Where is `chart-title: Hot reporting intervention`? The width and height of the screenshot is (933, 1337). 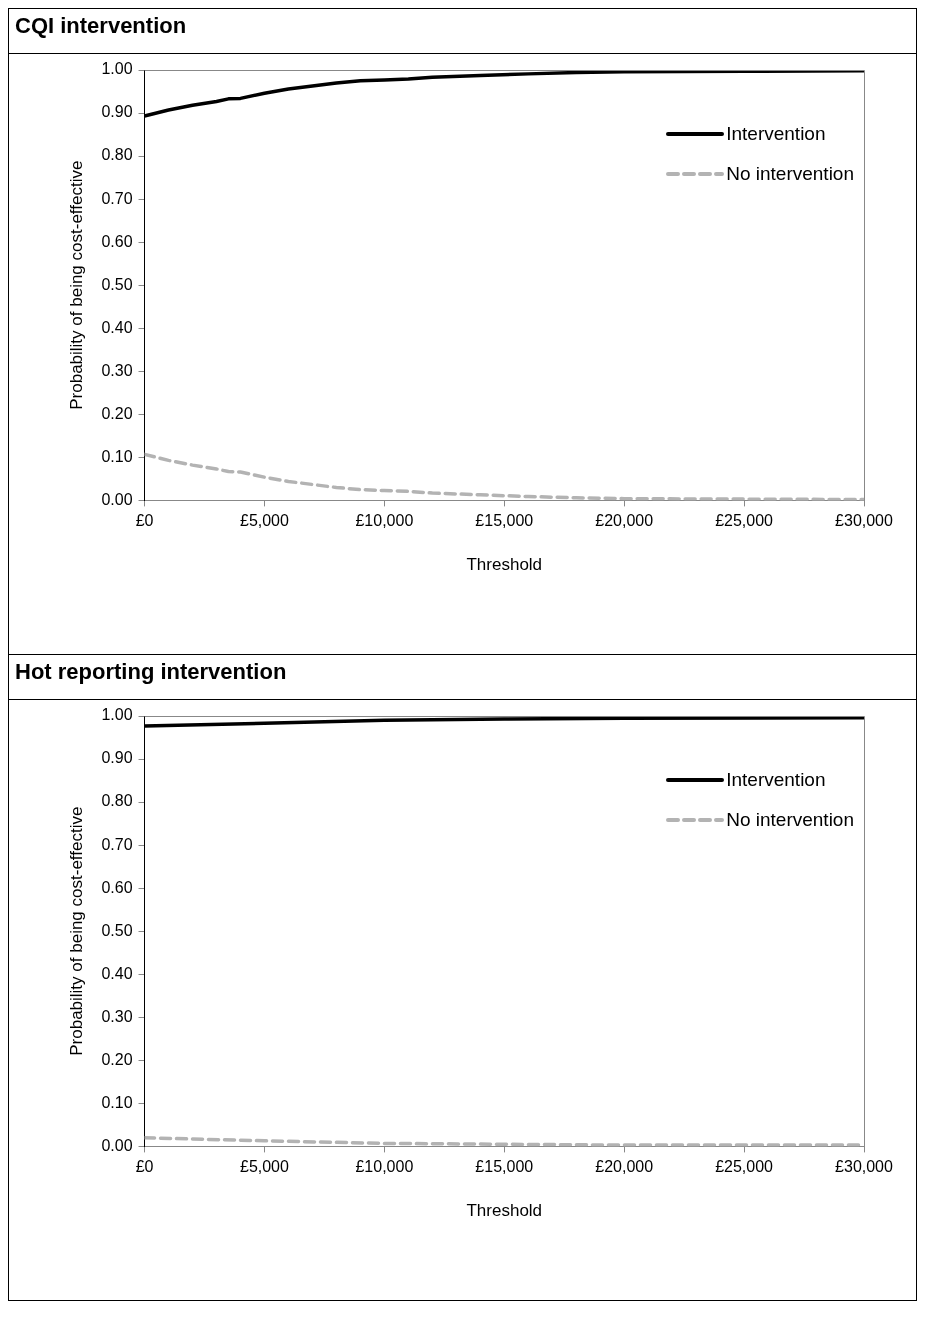
chart-title: Hot reporting intervention is located at coordinates (462, 677).